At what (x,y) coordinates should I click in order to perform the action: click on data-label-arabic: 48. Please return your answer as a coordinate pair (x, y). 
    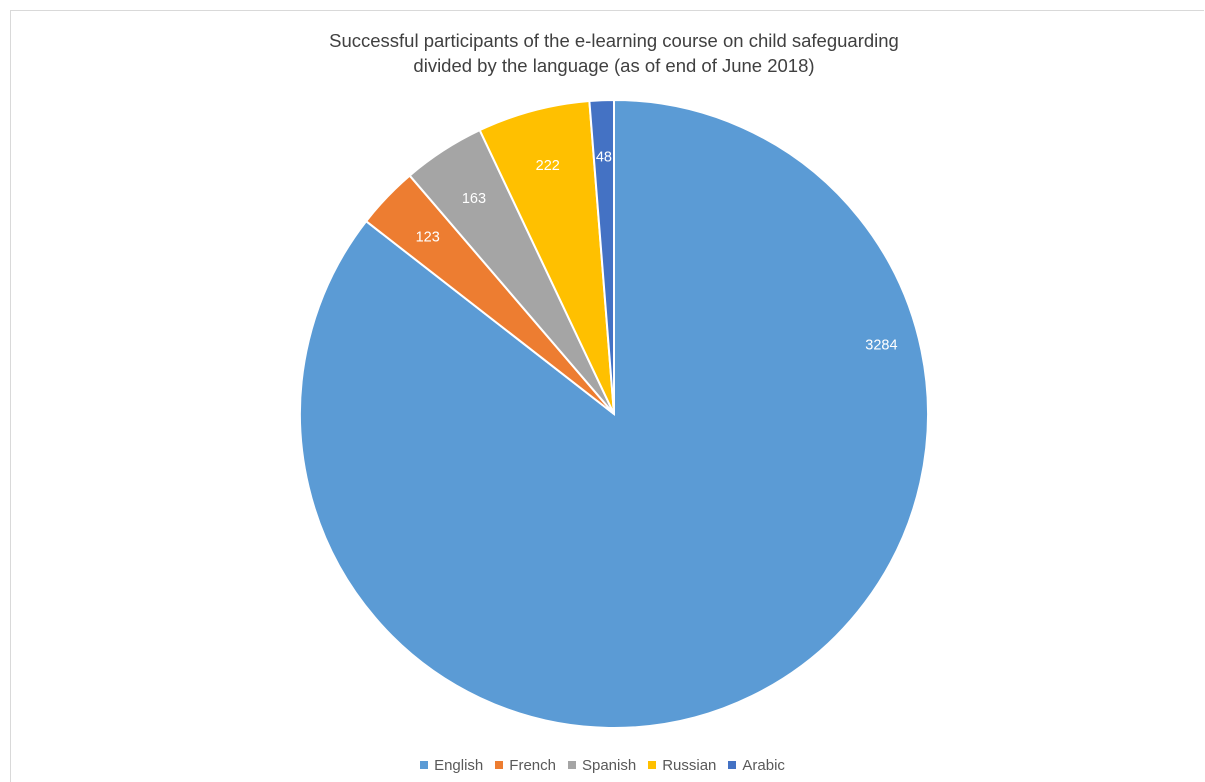
    Looking at the image, I should click on (604, 158).